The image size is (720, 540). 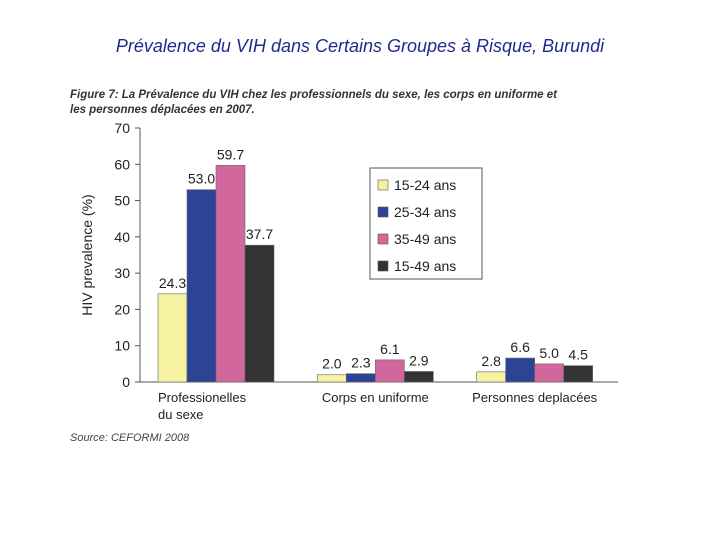 I want to click on data-label: 2.3, so click(x=361, y=363).